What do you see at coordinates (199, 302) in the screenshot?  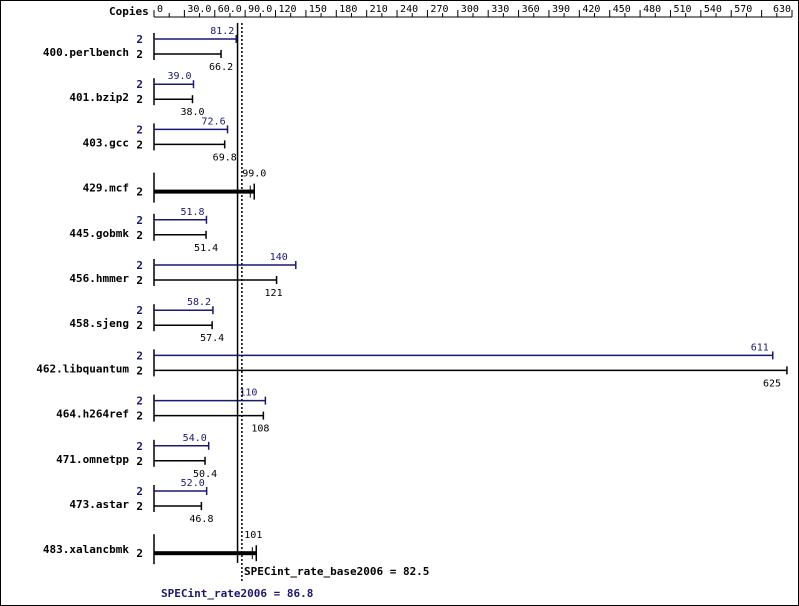 I see `peak-value-label: 58.2` at bounding box center [199, 302].